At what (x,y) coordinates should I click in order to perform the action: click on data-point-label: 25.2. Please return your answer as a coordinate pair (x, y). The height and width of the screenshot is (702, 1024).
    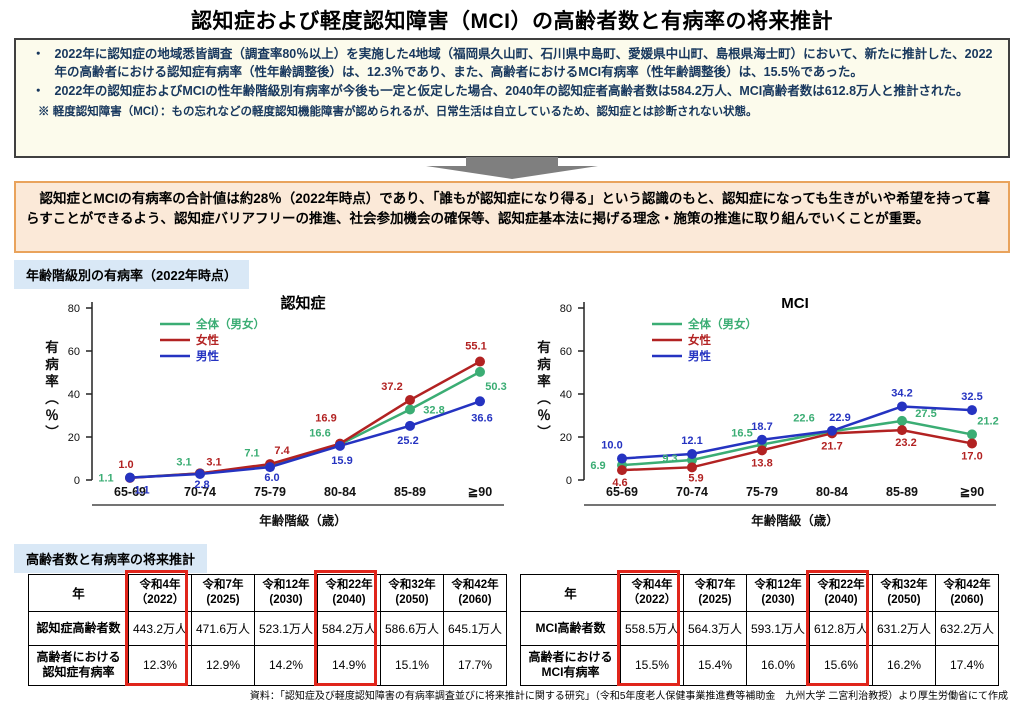
    Looking at the image, I should click on (407, 441).